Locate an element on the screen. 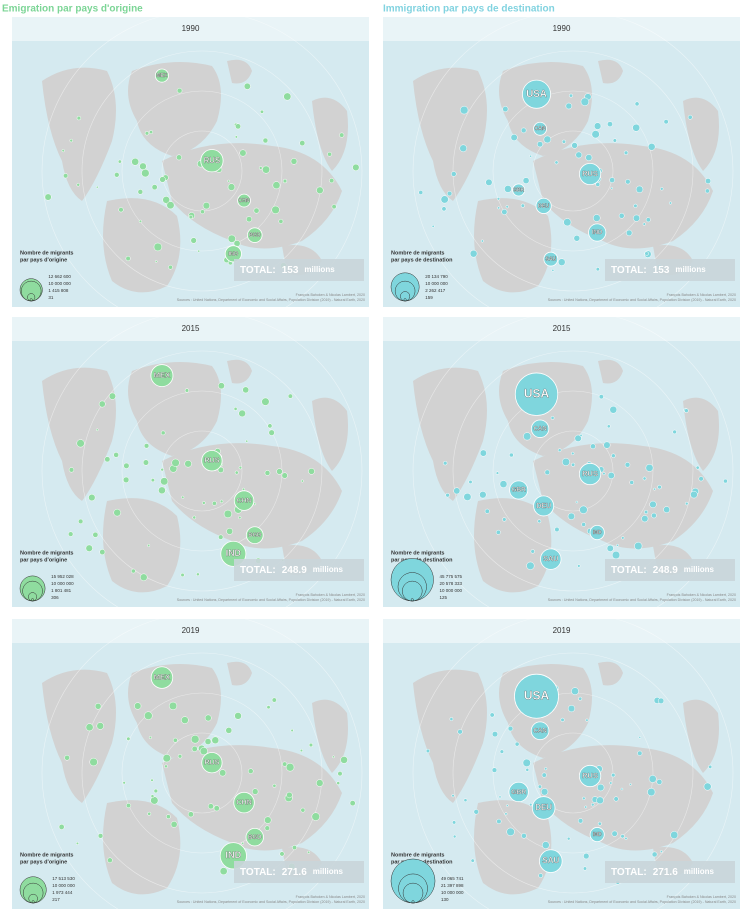 This screenshot has width=754, height=923. country-label: IND is located at coordinates (597, 233).